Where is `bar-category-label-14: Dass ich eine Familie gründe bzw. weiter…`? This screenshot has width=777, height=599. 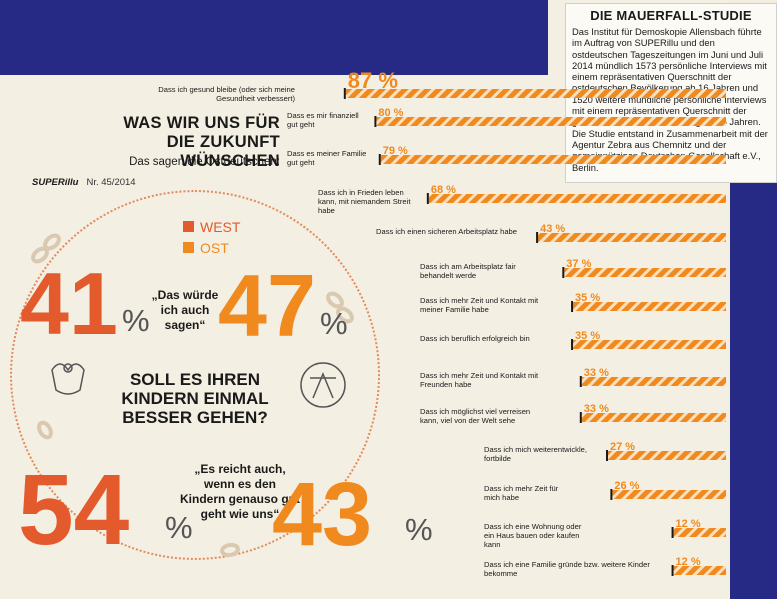
bar-category-label-14: Dass ich eine Familie gründe bzw. weiter… is located at coordinates (567, 569).